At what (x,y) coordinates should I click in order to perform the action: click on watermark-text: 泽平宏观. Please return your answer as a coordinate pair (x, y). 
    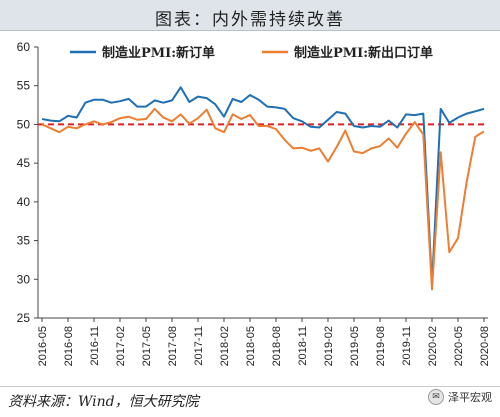
    Looking at the image, I should click on (470, 397).